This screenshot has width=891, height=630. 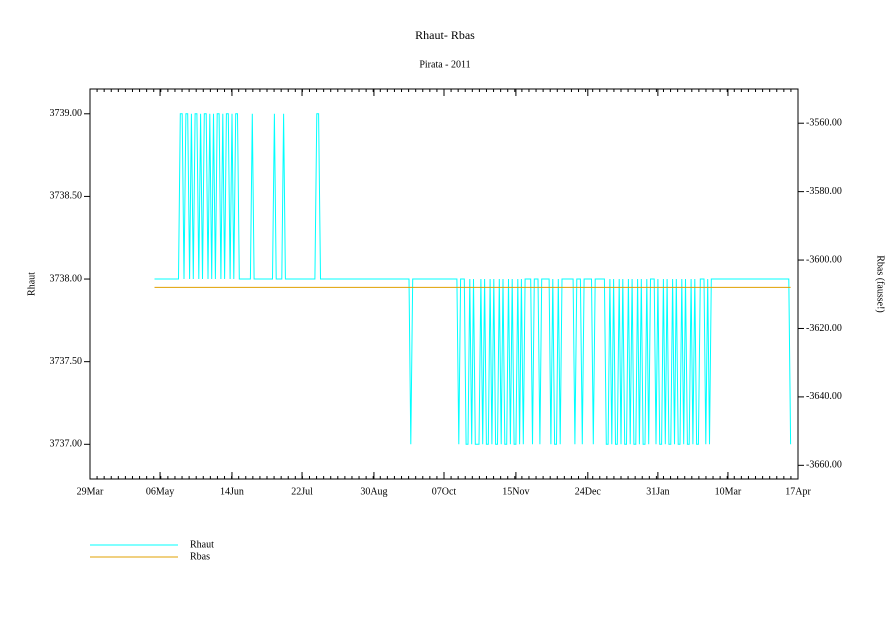 I want to click on x-tick-label: 31Jan, so click(x=657, y=491).